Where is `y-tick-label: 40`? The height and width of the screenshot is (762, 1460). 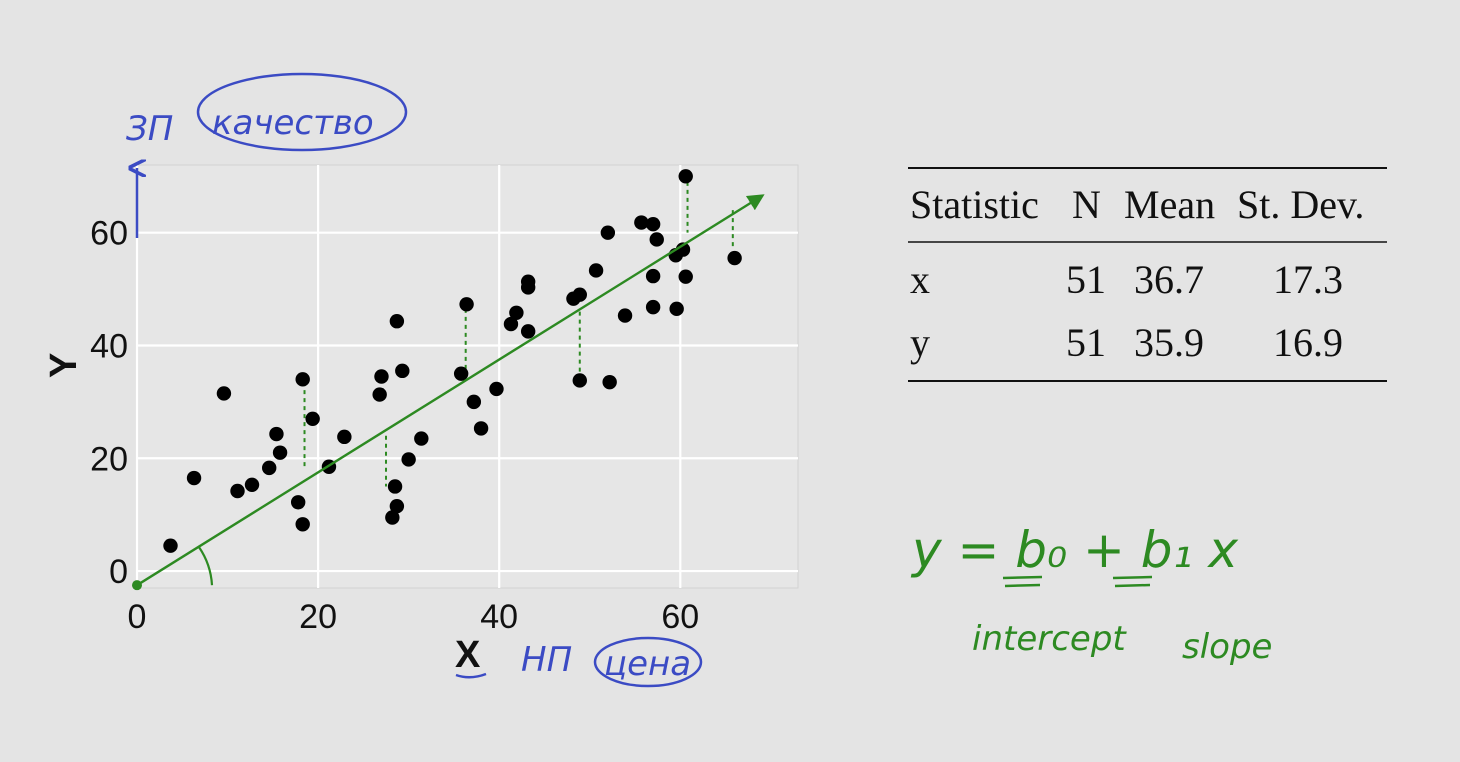 y-tick-label: 40 is located at coordinates (109, 346).